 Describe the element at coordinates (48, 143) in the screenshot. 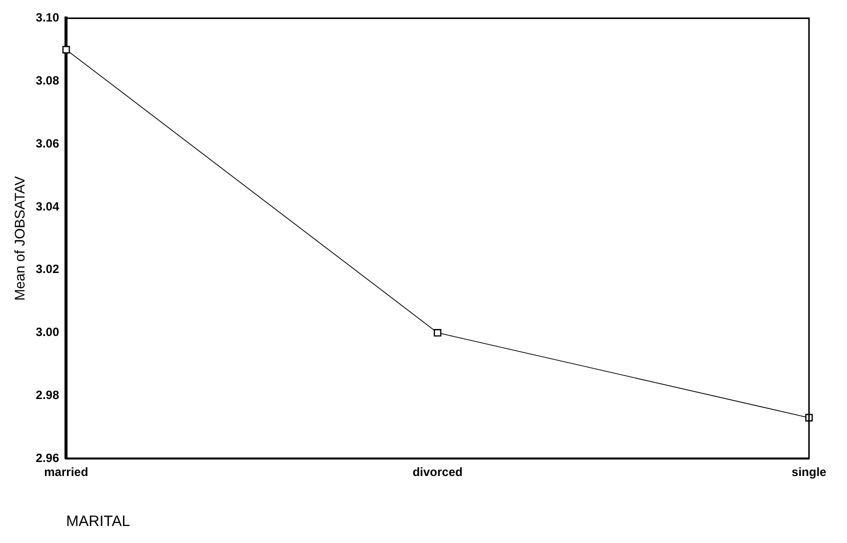

I see `y-tick-label: 3.06` at that location.